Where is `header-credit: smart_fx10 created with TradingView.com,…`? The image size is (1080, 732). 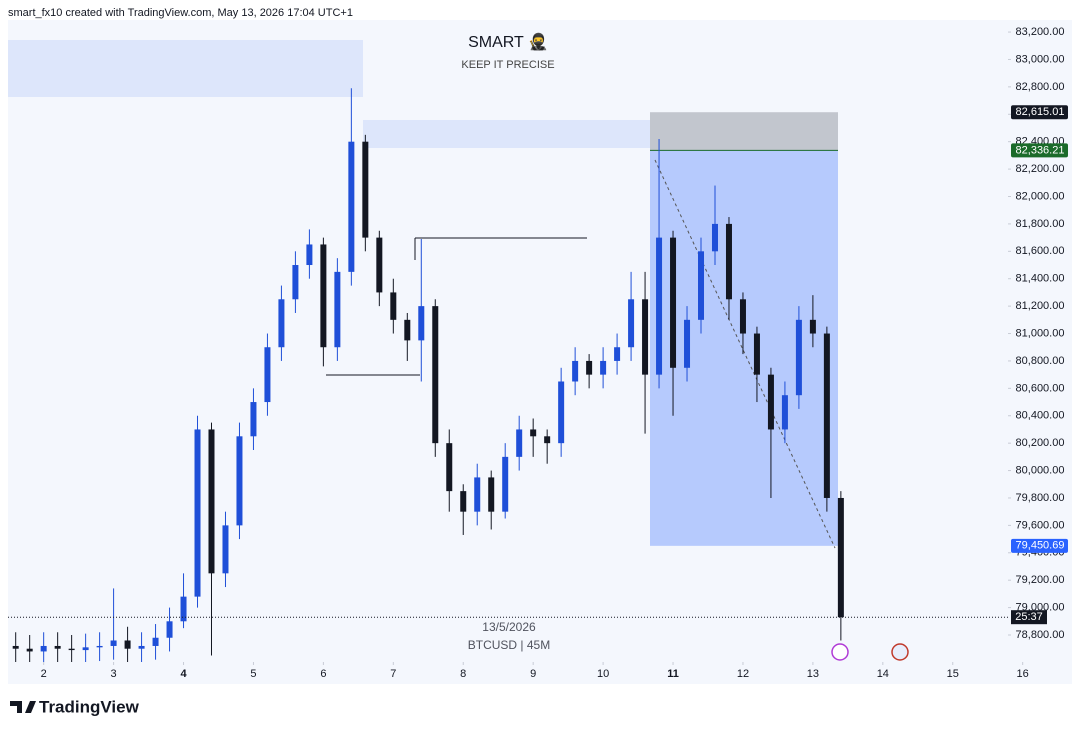 header-credit: smart_fx10 created with TradingView.com,… is located at coordinates (180, 13).